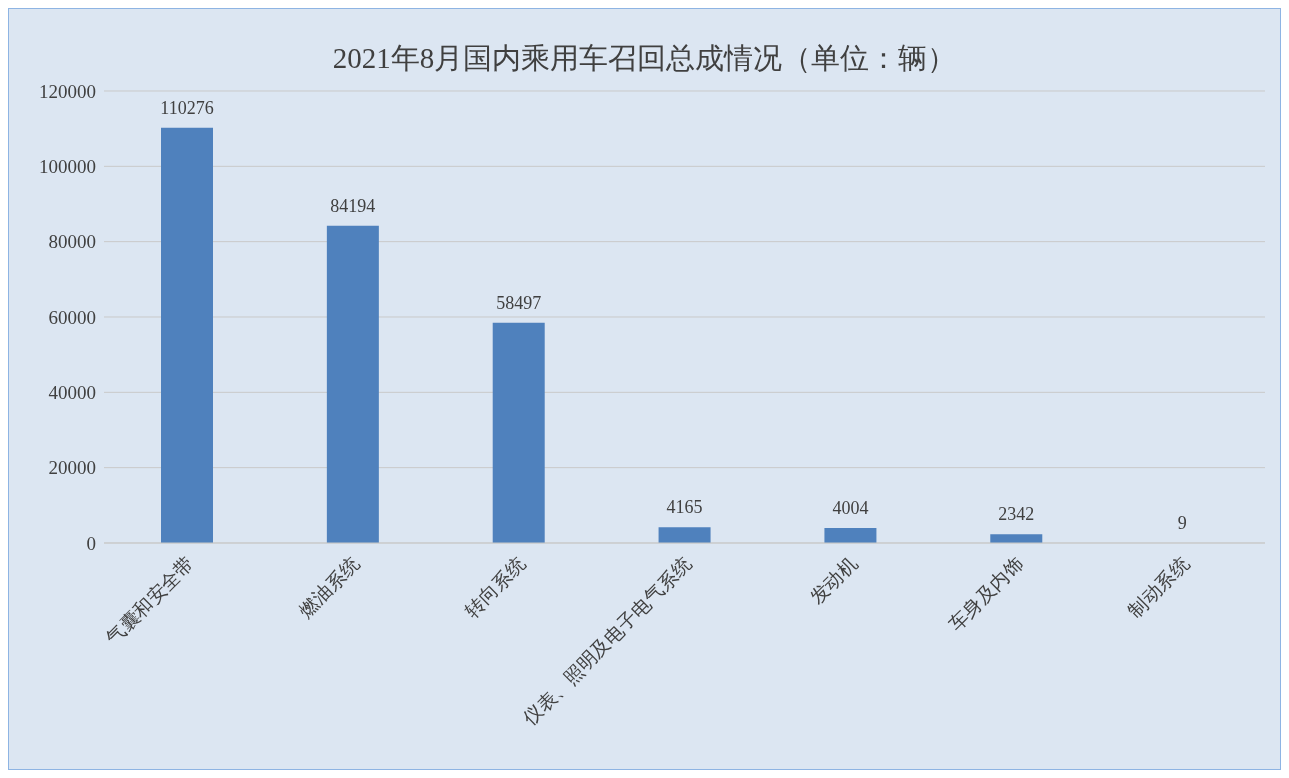  Describe the element at coordinates (1016, 514) in the screenshot. I see `data-label: 2342` at that location.